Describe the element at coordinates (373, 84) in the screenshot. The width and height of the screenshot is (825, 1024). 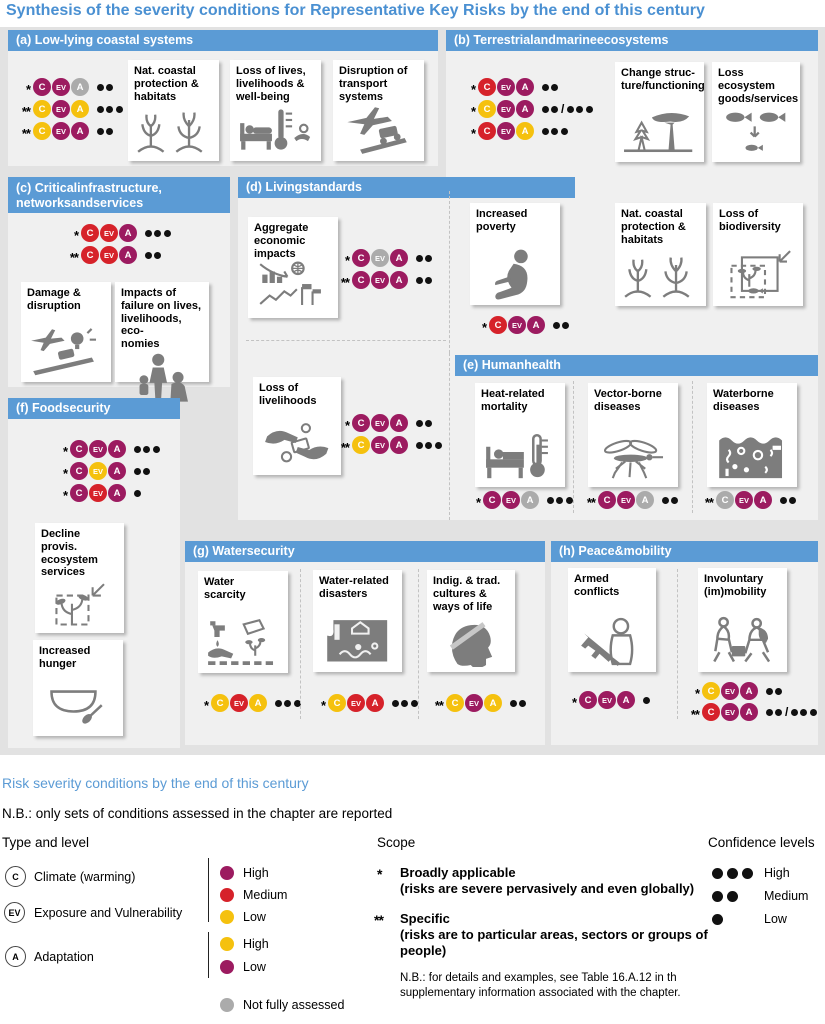
I see `card-text: Disruption of transport systems` at that location.